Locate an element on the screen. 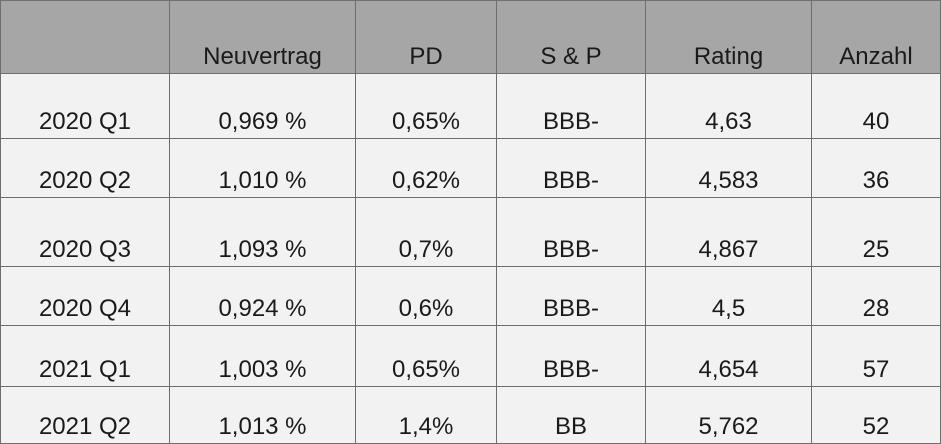  cell-sp: BB is located at coordinates (571, 415).